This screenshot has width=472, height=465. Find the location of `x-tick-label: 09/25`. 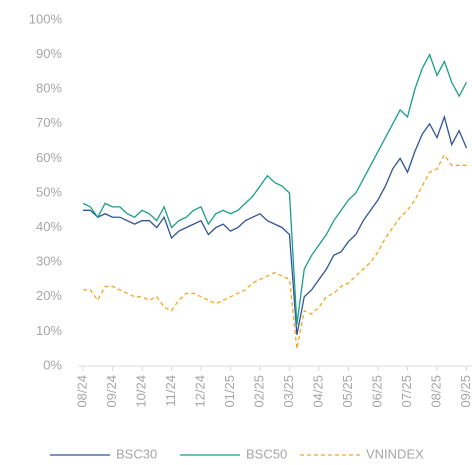

x-tick-label: 09/25 is located at coordinates (465, 391).